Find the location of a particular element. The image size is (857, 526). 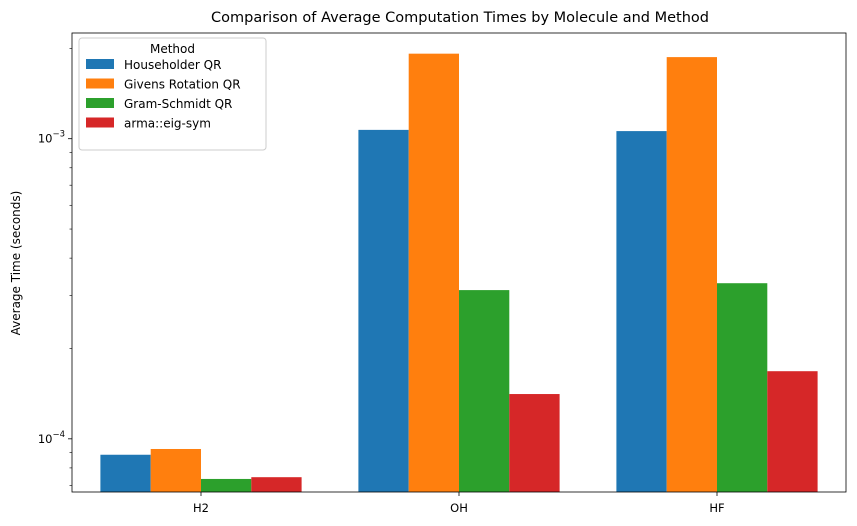

legend-label: arma::eig-sym is located at coordinates (167, 124).